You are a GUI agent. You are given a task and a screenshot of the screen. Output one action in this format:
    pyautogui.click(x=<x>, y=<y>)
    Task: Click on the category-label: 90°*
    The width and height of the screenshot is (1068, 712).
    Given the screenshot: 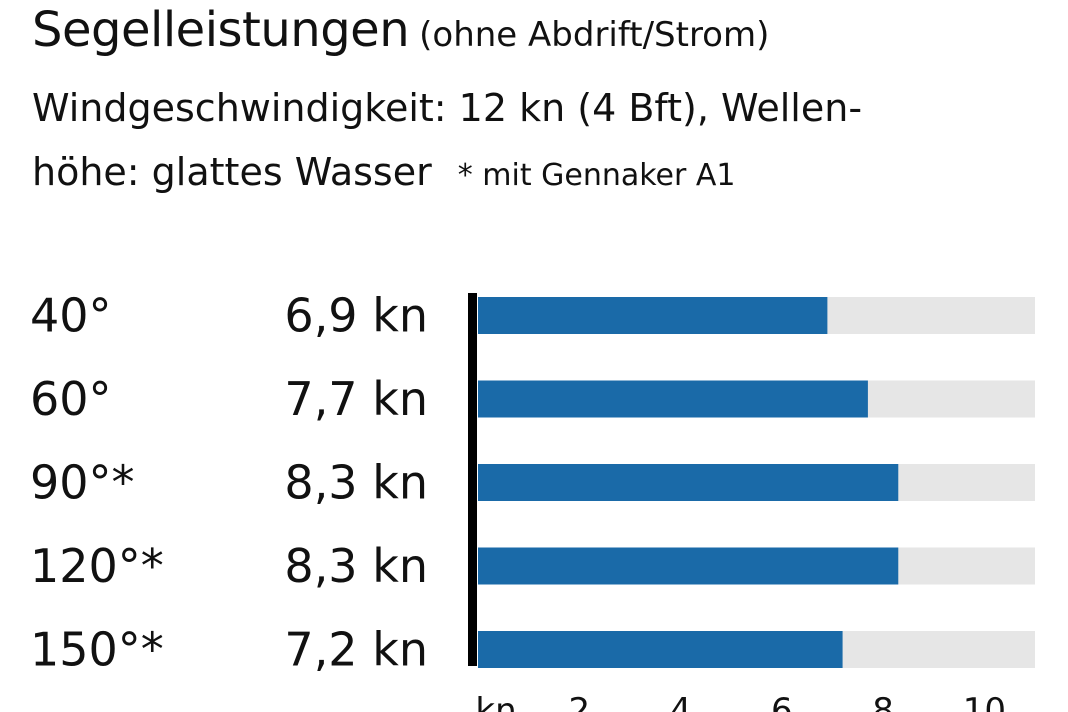 What is the action you would take?
    pyautogui.click(x=82, y=483)
    